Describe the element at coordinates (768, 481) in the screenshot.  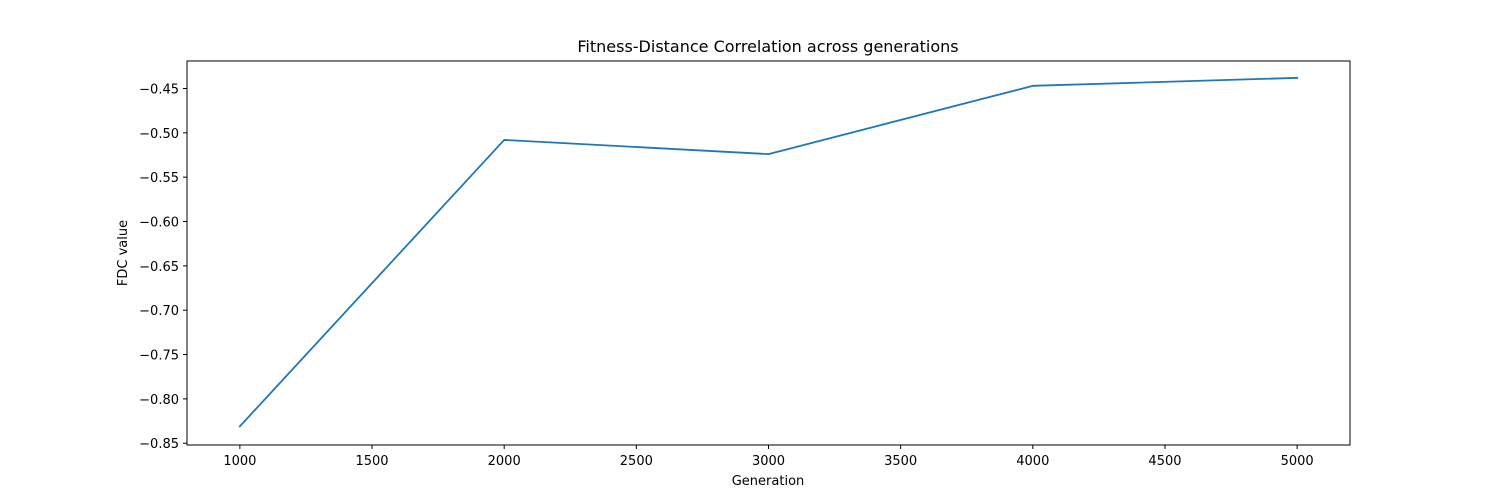
I see `x-axis-label: Generation` at that location.